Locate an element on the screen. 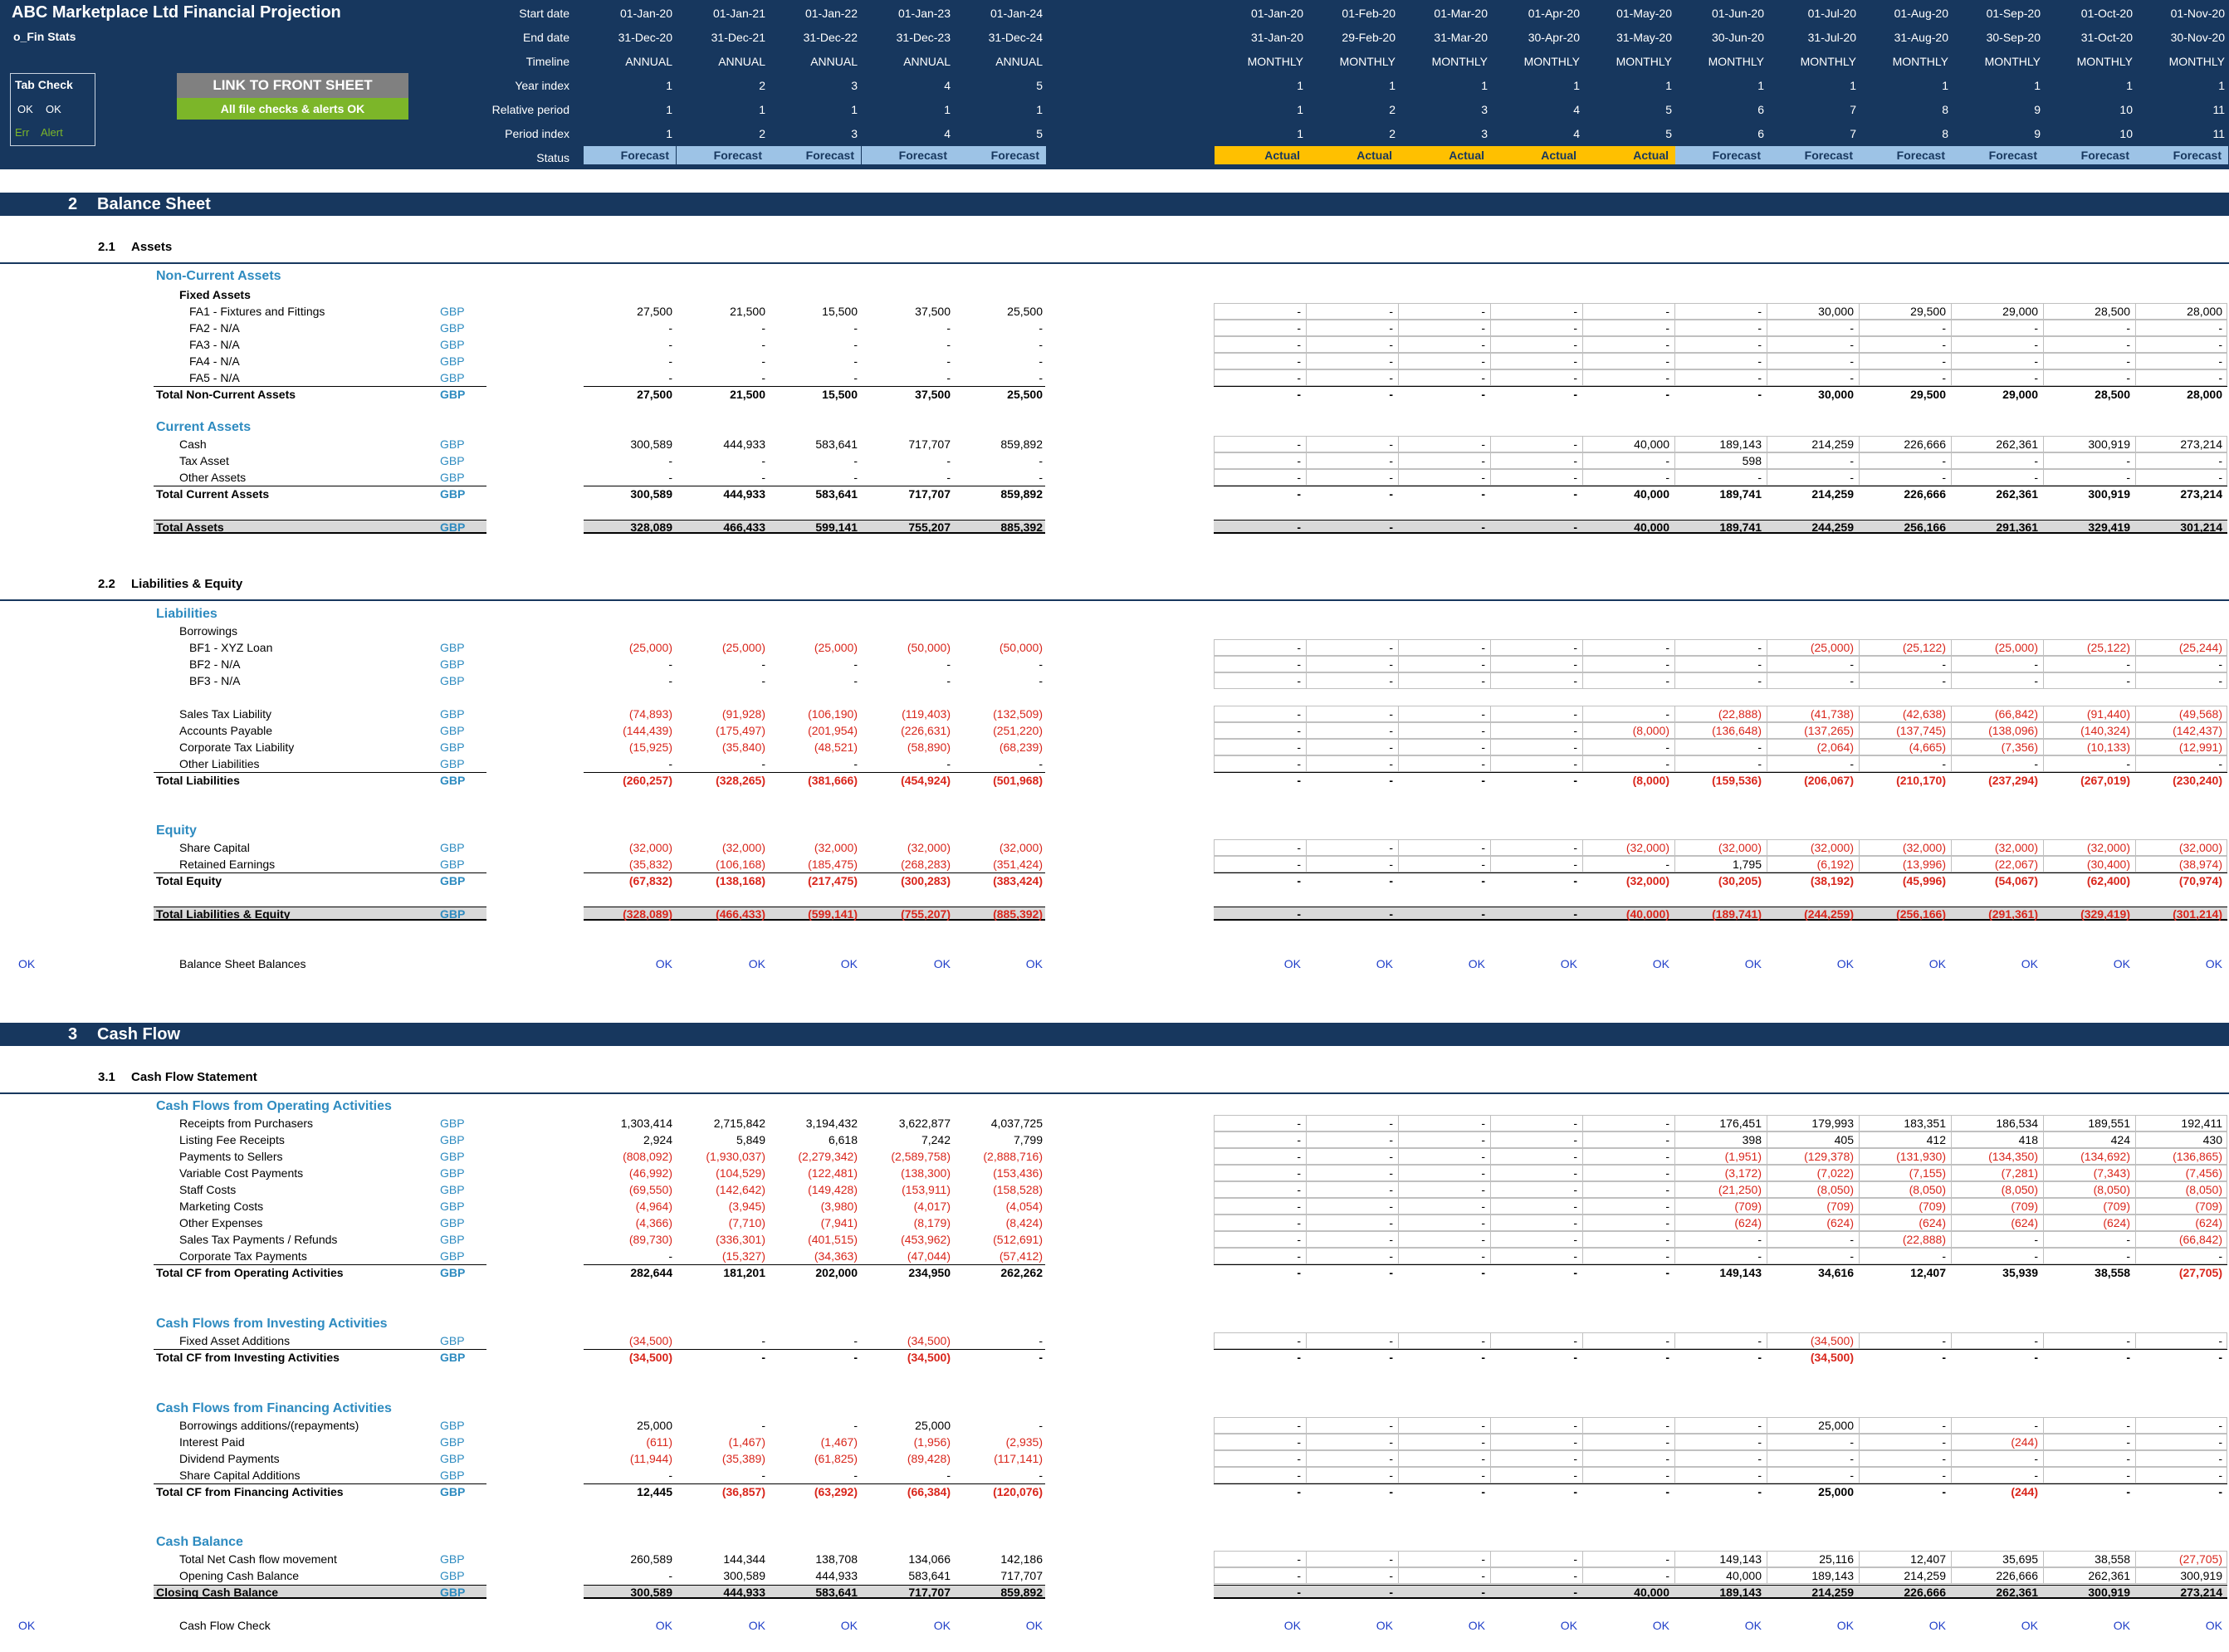  monthly-value: 273,214 is located at coordinates (2201, 494).